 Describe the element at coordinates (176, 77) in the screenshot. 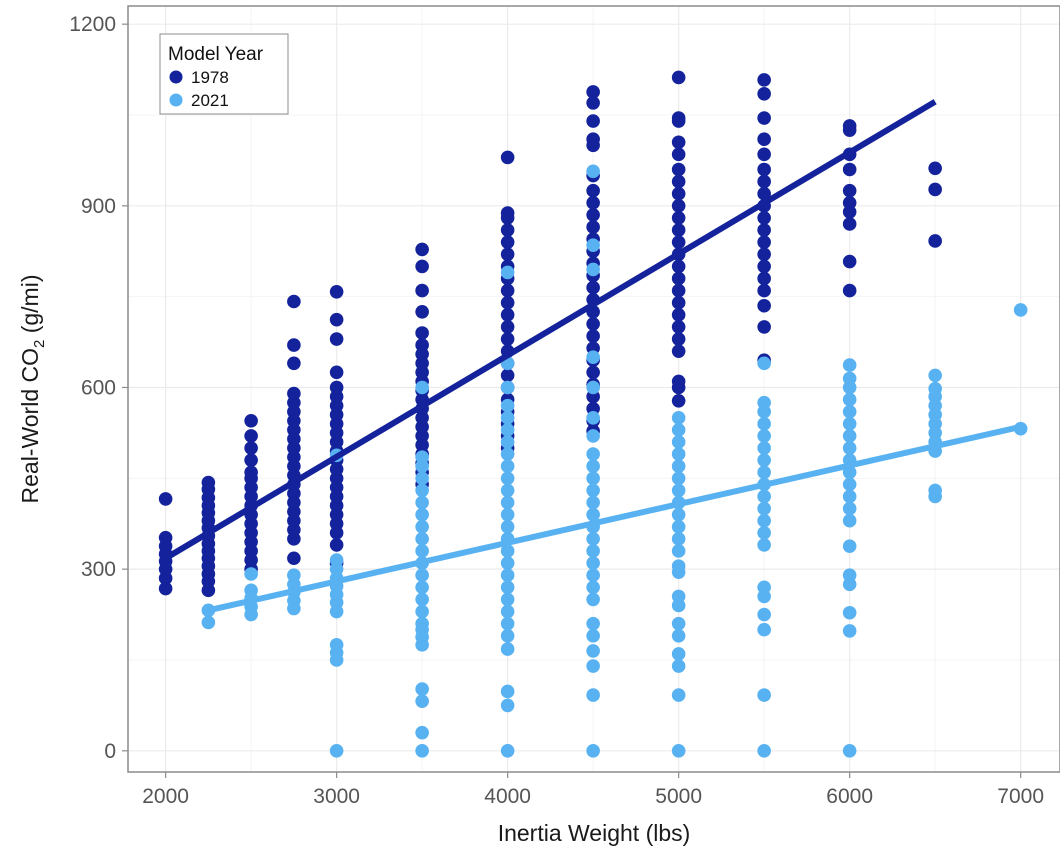

I see `legend-marker-1978` at that location.